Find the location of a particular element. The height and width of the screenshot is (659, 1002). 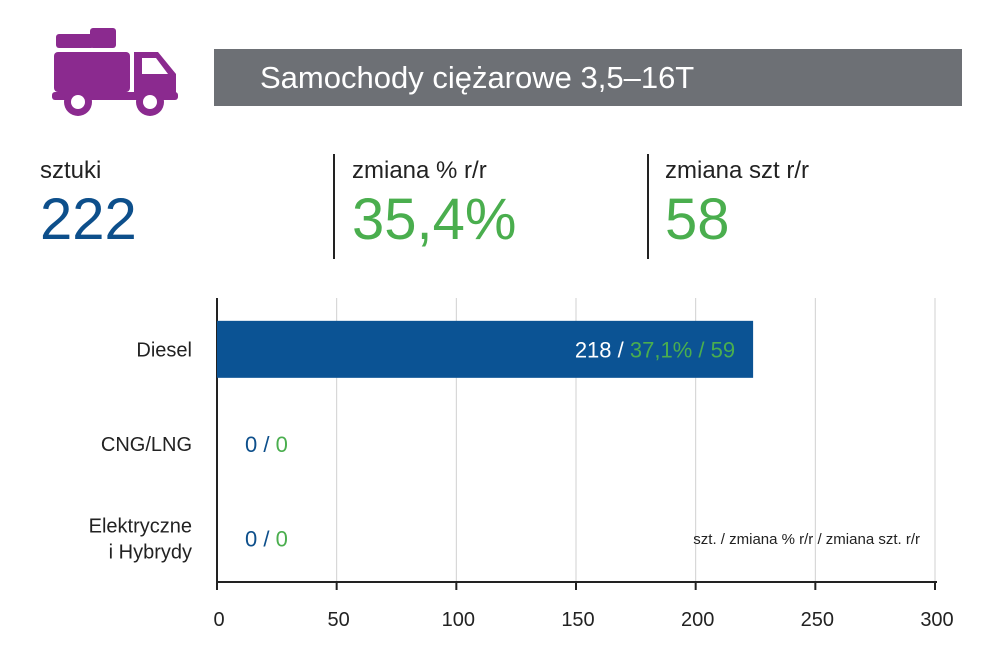

stat-percent-change-value: 35,4% is located at coordinates (434, 219).